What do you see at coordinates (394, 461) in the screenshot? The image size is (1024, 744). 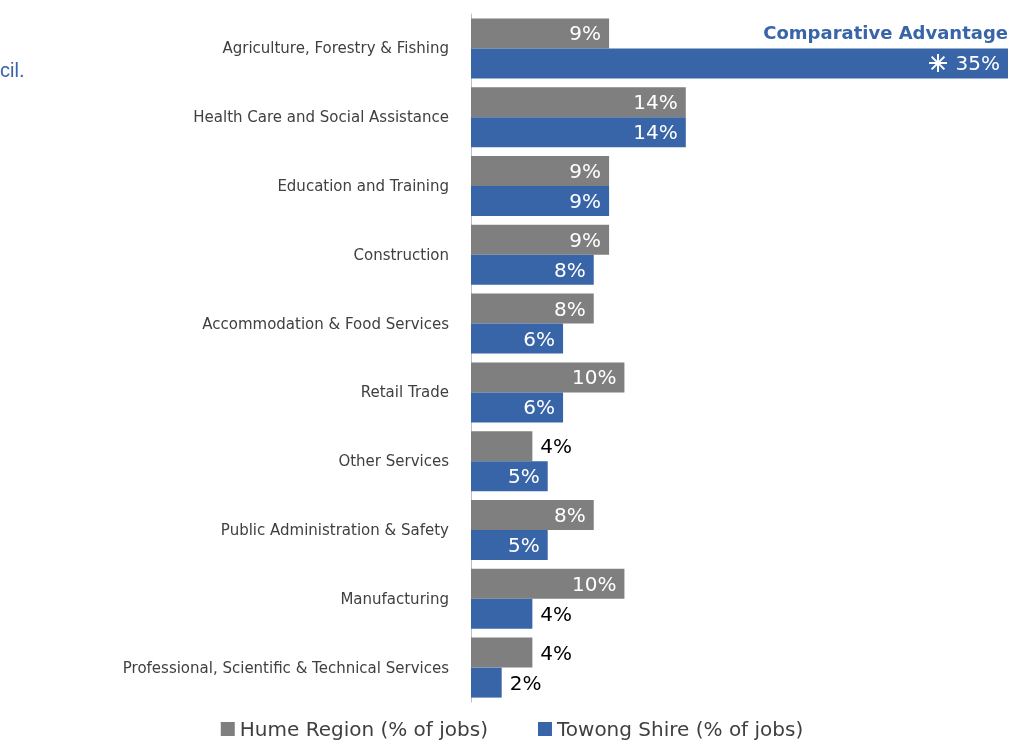 I see `y-tick-label: Other Services` at bounding box center [394, 461].